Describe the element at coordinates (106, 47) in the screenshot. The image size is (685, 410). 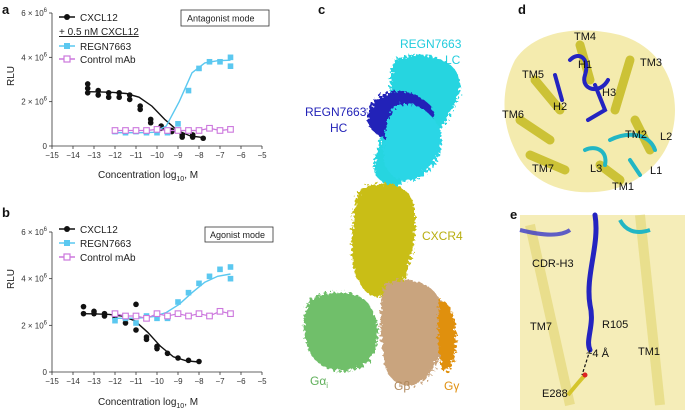
I see `legend-regn7663: REGN7663` at that location.